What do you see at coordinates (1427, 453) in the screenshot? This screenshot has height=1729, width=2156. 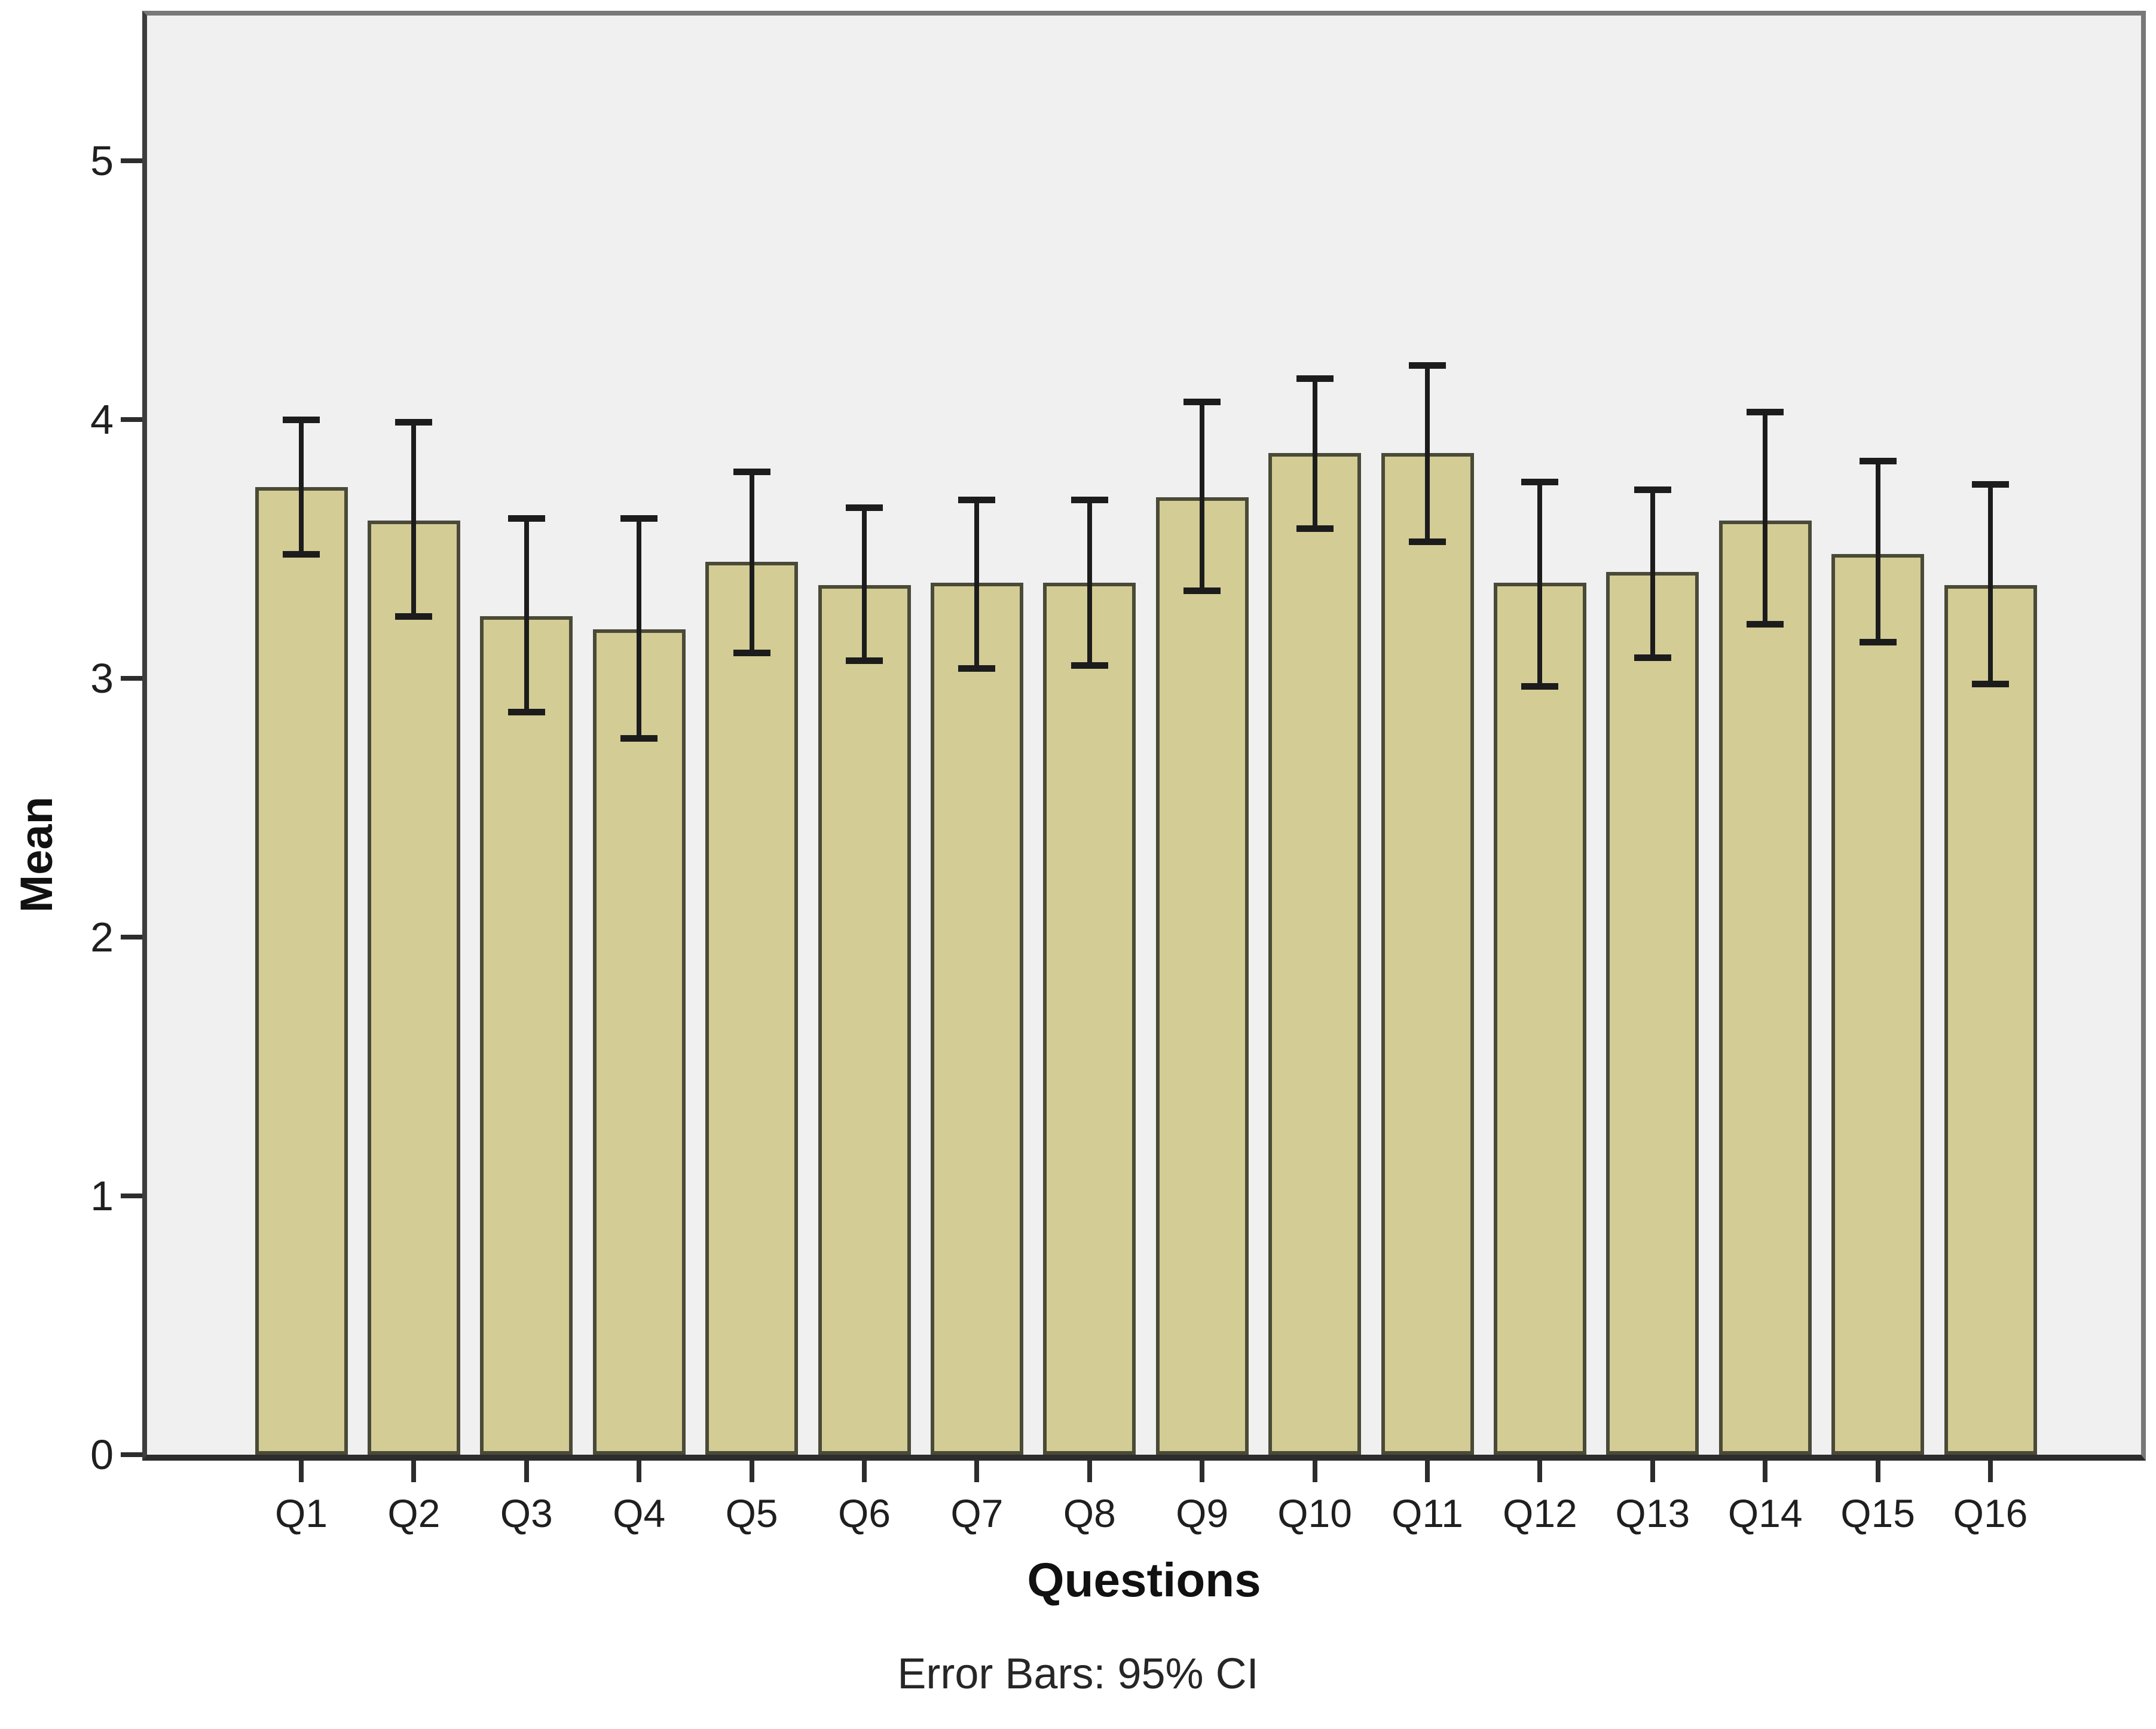 I see `error-bar-Q11` at bounding box center [1427, 453].